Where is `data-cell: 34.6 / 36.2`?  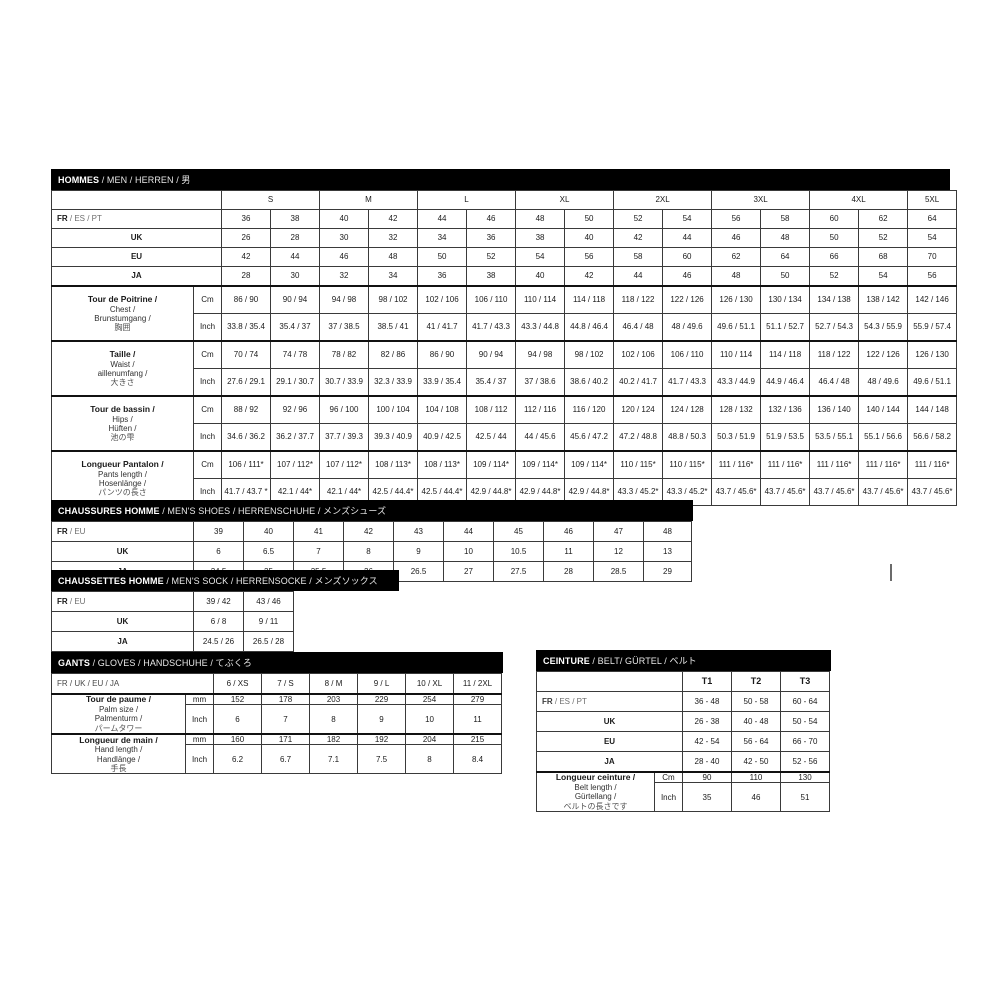 data-cell: 34.6 / 36.2 is located at coordinates (246, 437).